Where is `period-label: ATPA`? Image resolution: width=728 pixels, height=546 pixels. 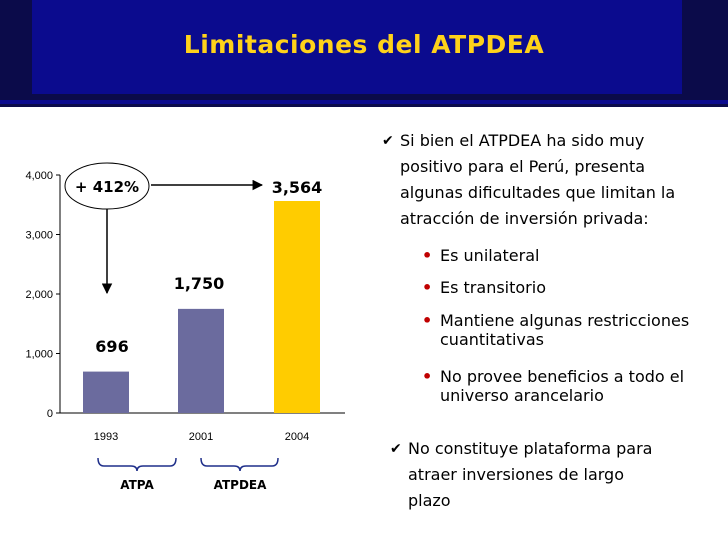 period-label: ATPA is located at coordinates (137, 485).